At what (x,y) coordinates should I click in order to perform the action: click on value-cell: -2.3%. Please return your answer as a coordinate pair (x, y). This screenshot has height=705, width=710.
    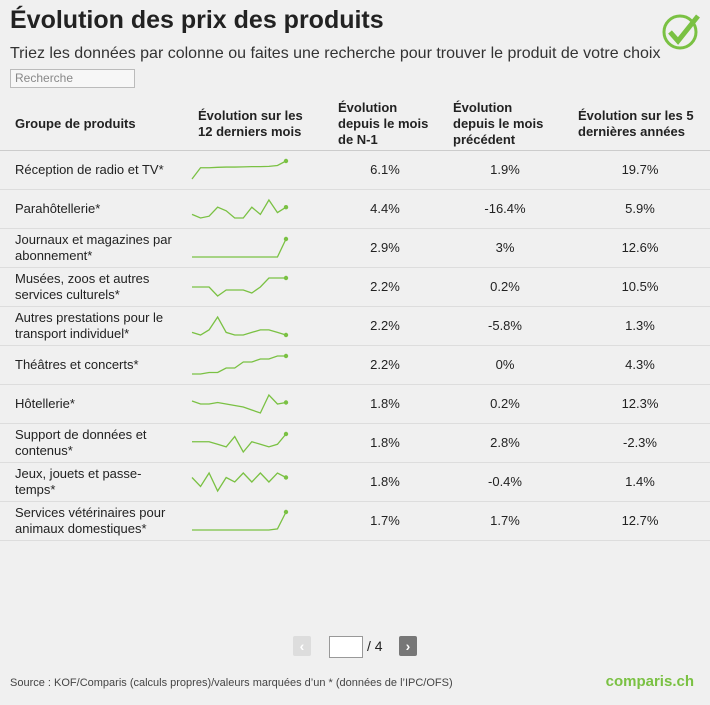
    Looking at the image, I should click on (637, 443).